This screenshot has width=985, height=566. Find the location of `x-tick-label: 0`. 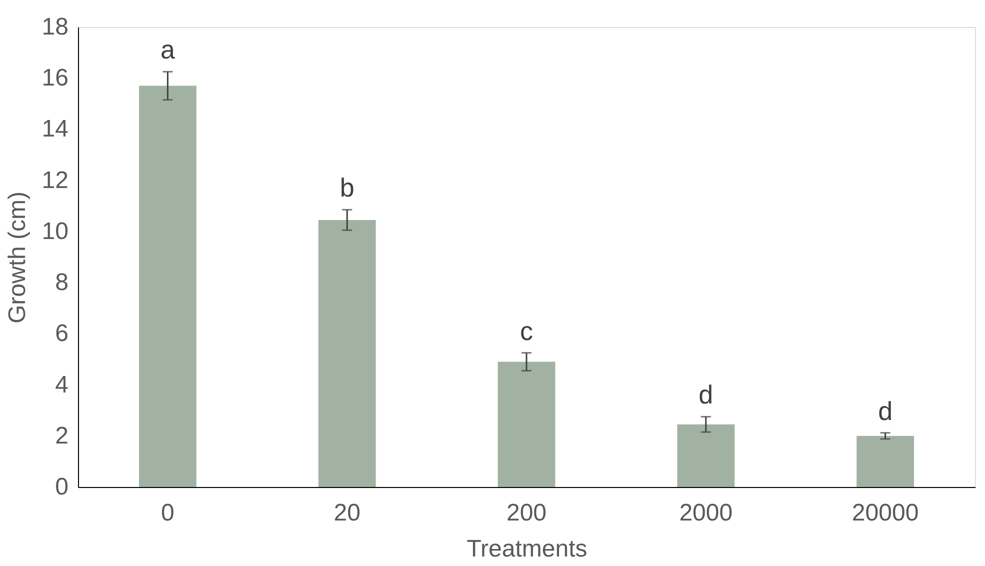

x-tick-label: 0 is located at coordinates (167, 513).